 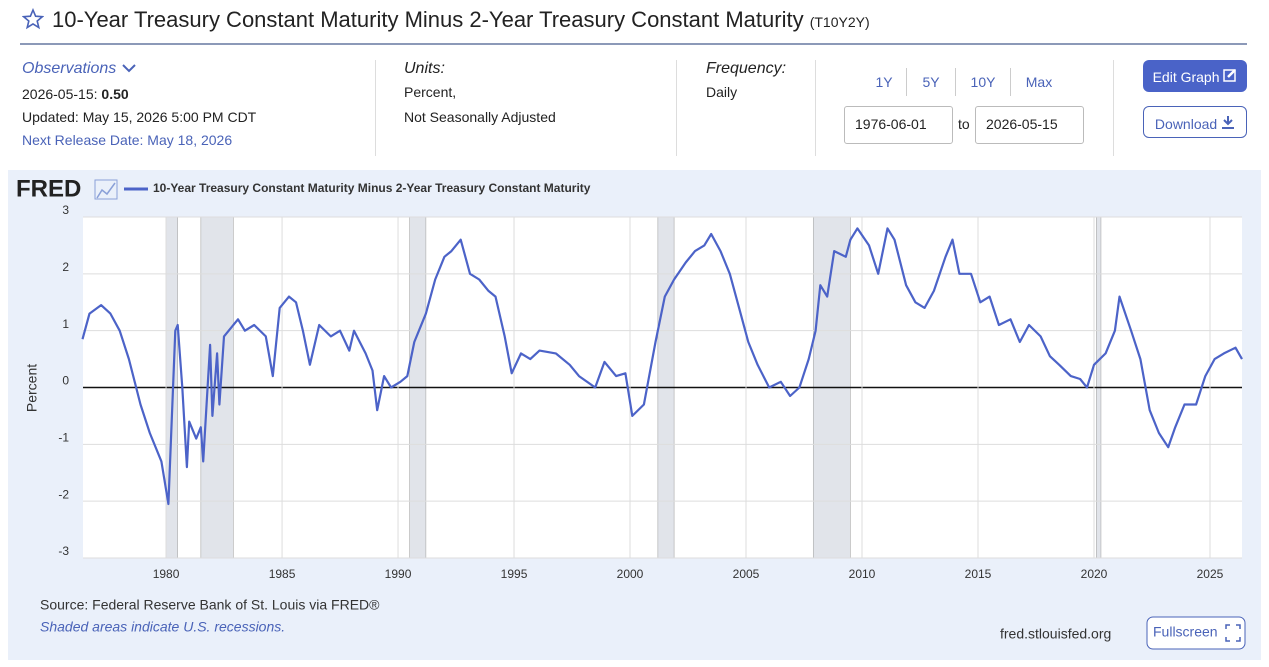 What do you see at coordinates (65, 267) in the screenshot?
I see `y-tick-label: 2` at bounding box center [65, 267].